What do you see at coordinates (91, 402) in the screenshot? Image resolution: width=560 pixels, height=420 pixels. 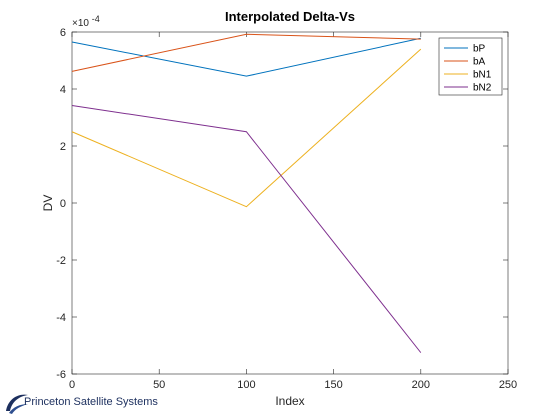 I see `logo-text: Princeton Satellite Systems` at bounding box center [91, 402].